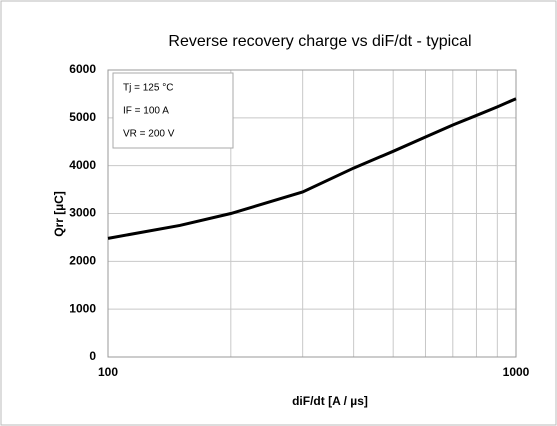 The width and height of the screenshot is (557, 426). What do you see at coordinates (148, 88) in the screenshot?
I see `annotation: Tj = 125 °C` at bounding box center [148, 88].